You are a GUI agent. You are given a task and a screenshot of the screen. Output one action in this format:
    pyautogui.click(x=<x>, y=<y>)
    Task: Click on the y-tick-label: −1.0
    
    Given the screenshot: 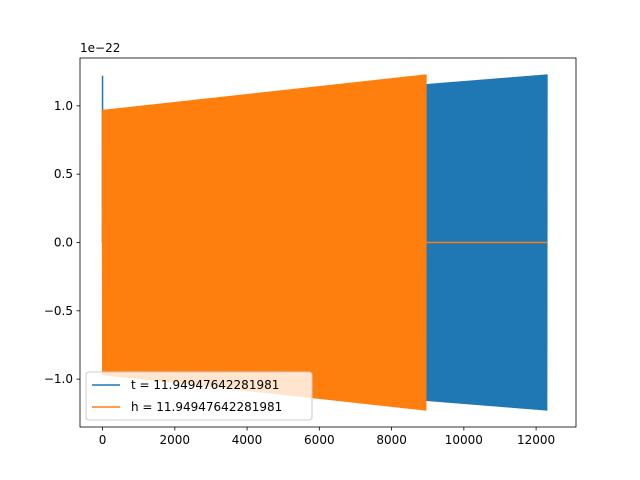 What is the action you would take?
    pyautogui.click(x=58, y=379)
    